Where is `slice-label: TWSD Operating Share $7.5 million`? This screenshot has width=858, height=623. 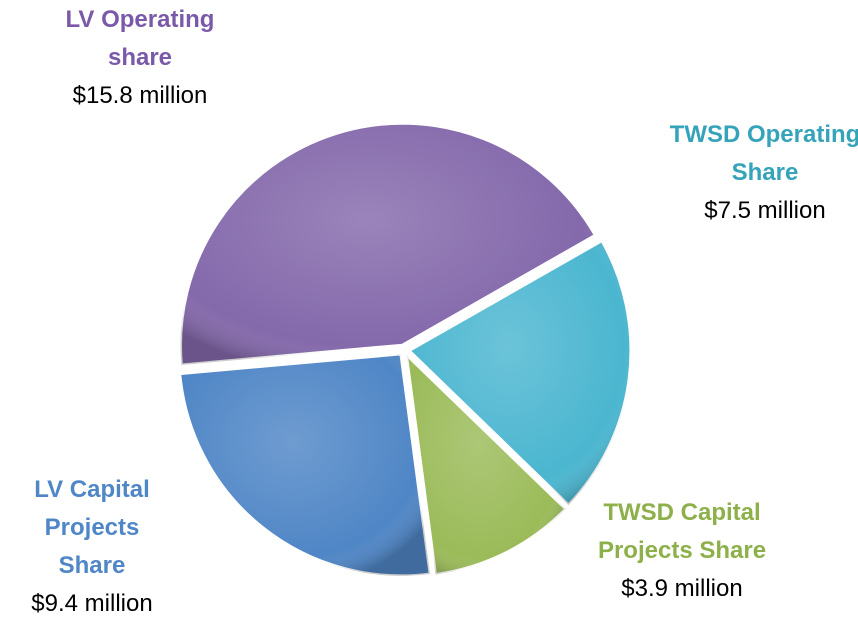
slice-label: TWSD Operating Share $7.5 million is located at coordinates (756, 173).